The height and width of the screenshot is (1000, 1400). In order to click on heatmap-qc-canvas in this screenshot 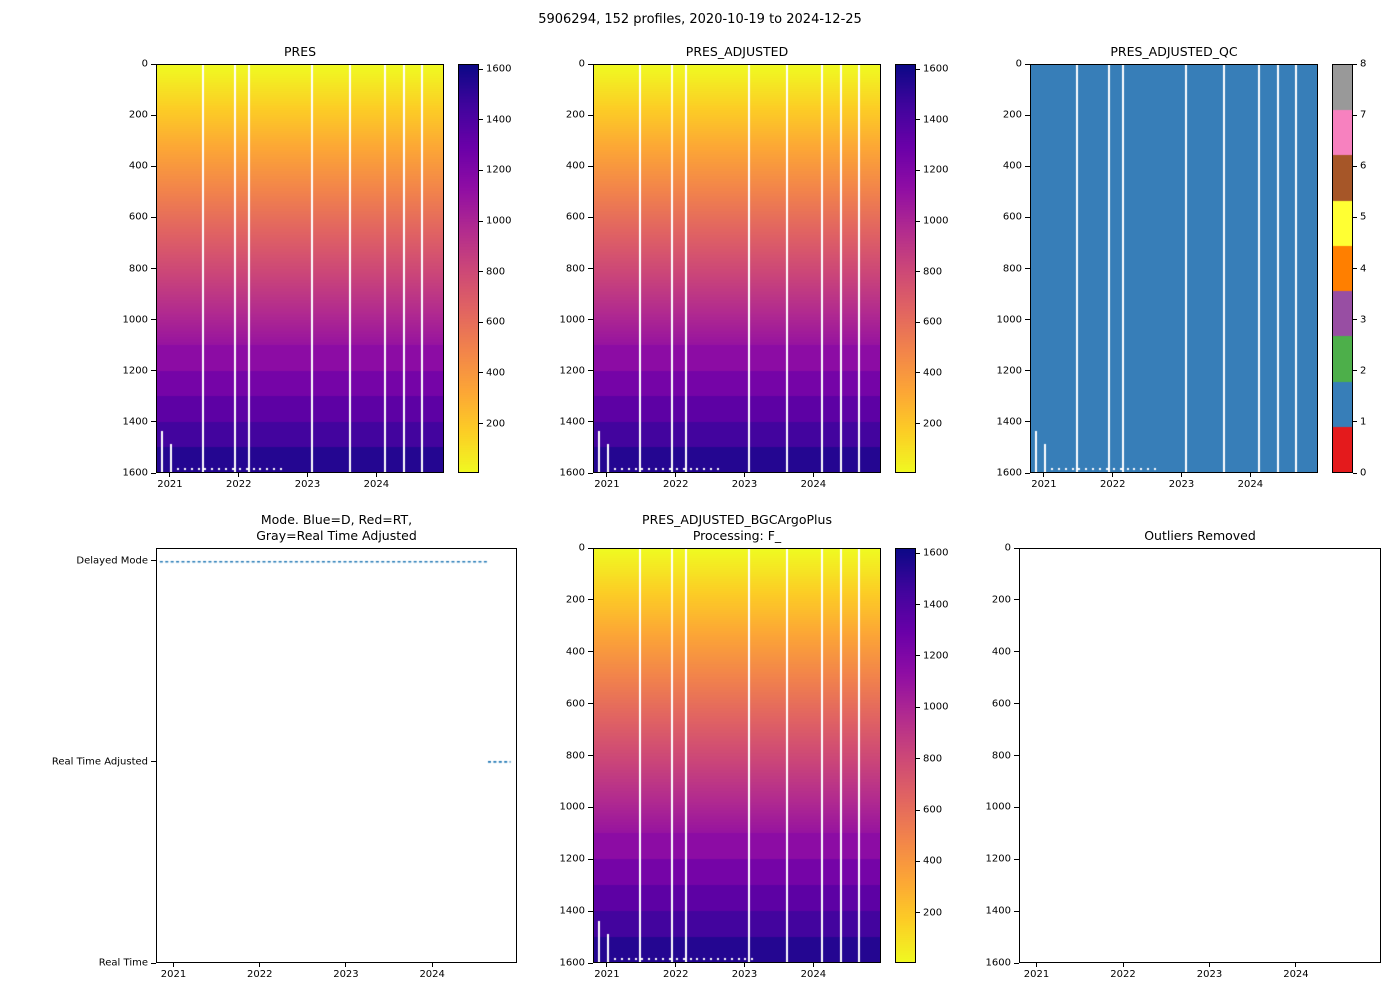, I will do `click(1174, 268)`.